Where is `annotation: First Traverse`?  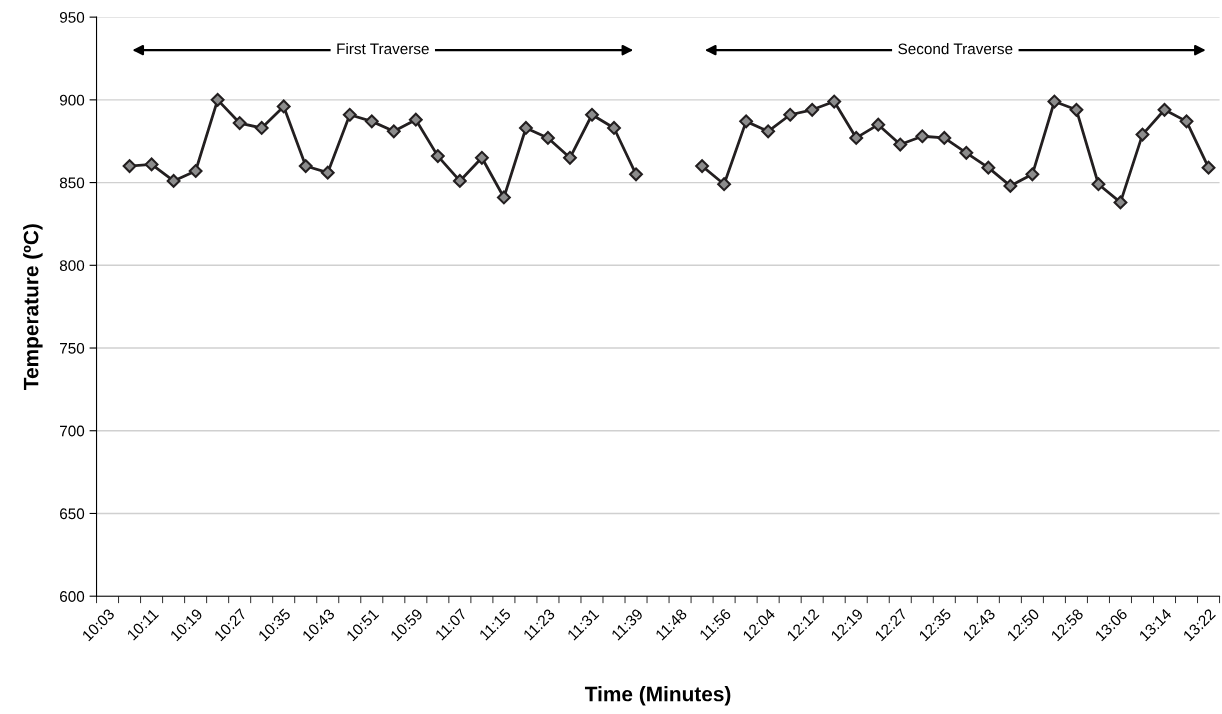 annotation: First Traverse is located at coordinates (383, 49).